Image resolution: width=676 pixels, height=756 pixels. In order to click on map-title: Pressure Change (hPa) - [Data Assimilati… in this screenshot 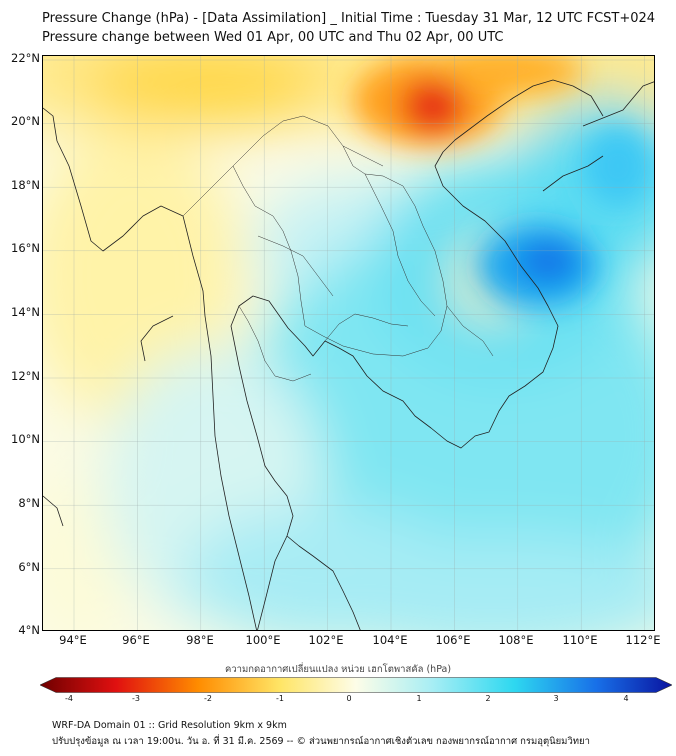, I will do `click(349, 18)`.